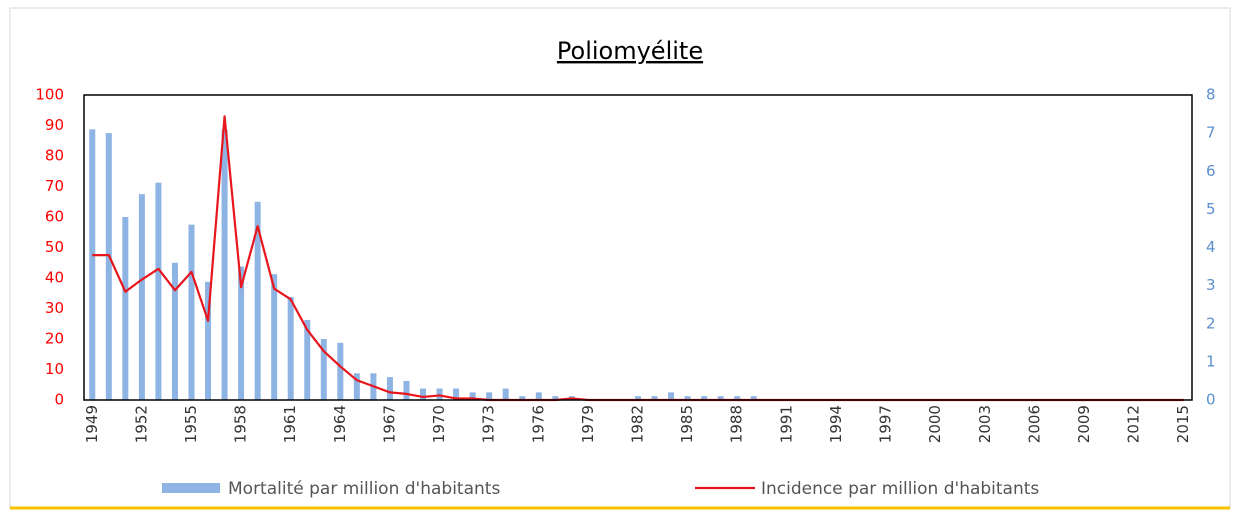 Image resolution: width=1234 pixels, height=517 pixels. What do you see at coordinates (54, 247) in the screenshot?
I see `y-tick-label: 50` at bounding box center [54, 247].